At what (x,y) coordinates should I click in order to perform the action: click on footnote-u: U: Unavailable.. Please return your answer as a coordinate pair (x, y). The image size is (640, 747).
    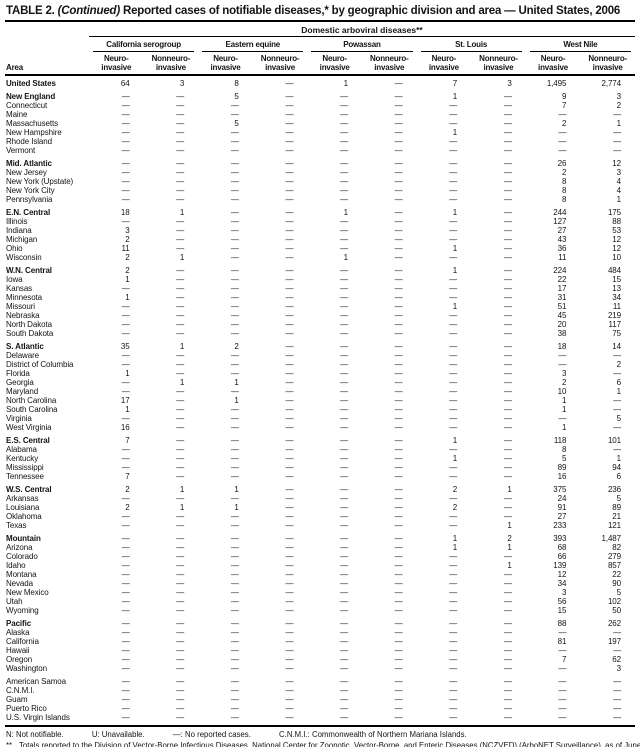
    Looking at the image, I should click on (118, 734).